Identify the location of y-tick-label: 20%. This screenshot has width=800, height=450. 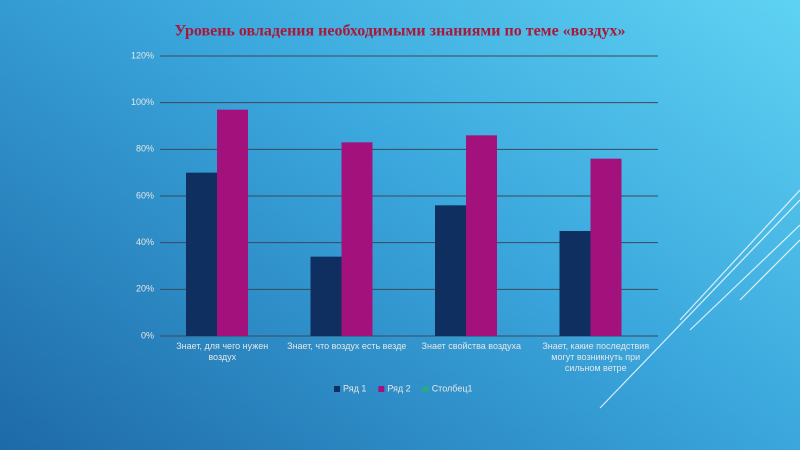
(145, 289).